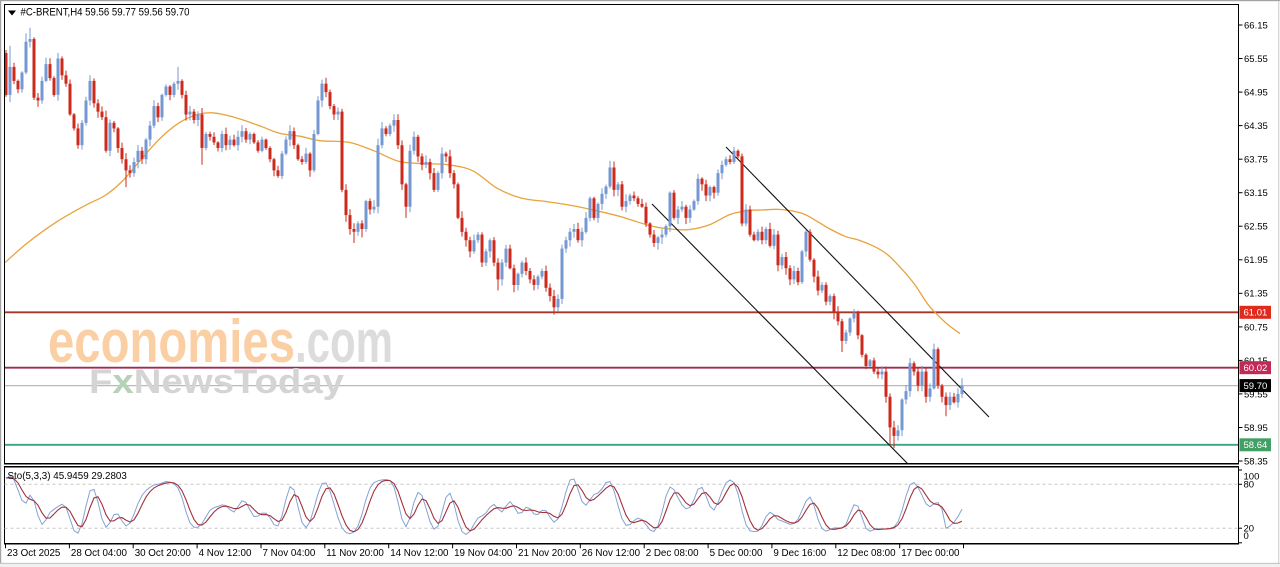  Describe the element at coordinates (611, 553) in the screenshot. I see `svg-text: 26 Nov 12:00` at that location.